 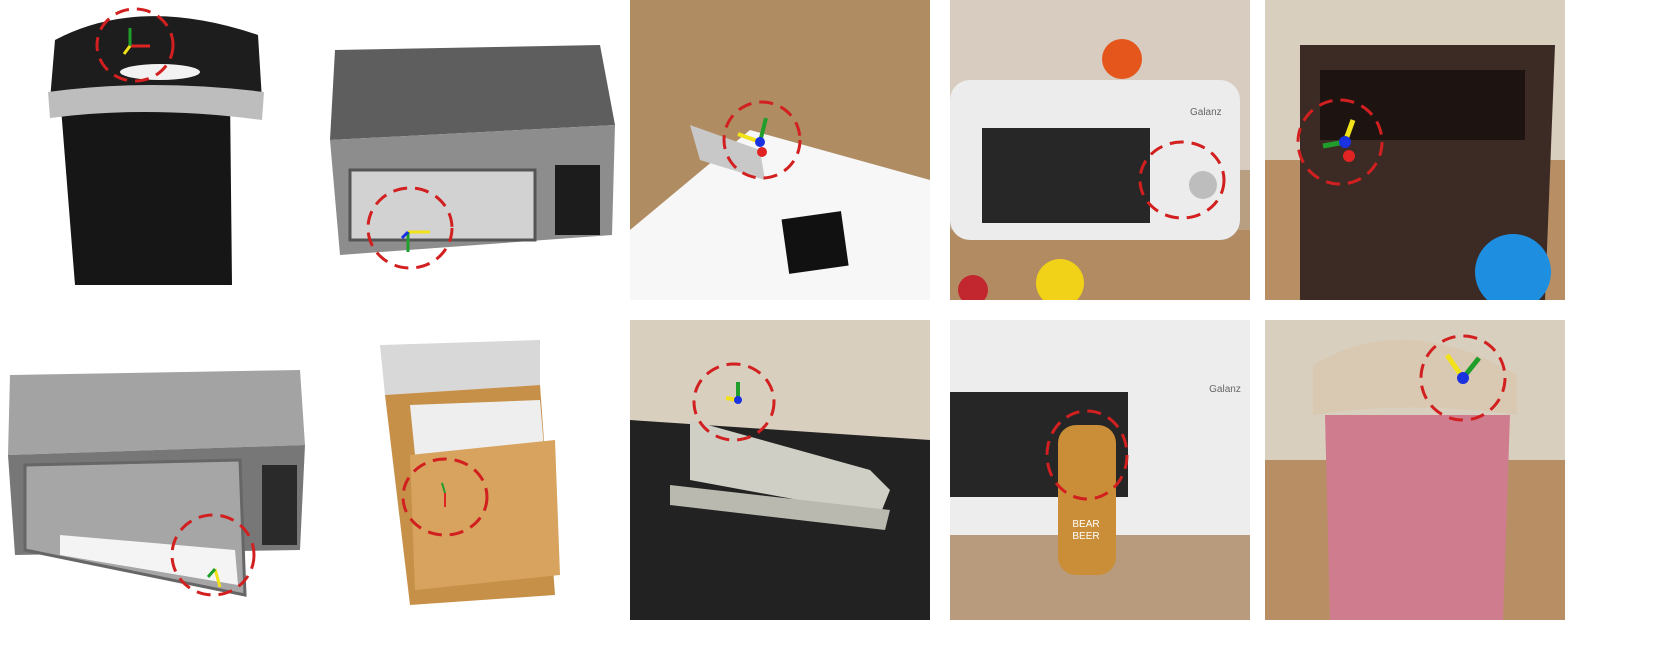 I want to click on sim-panel-microwave-open, so click(x=160, y=495).